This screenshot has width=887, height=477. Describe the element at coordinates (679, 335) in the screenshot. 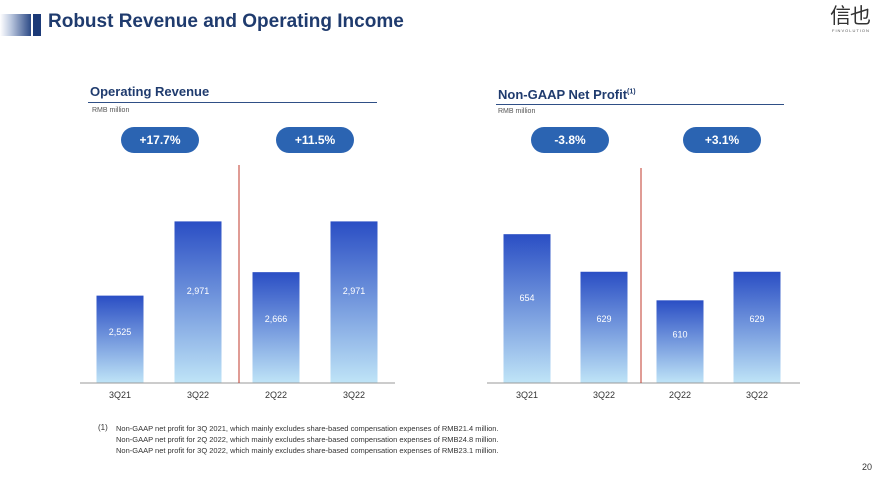

I see `profit-bar-value-label: 610` at that location.